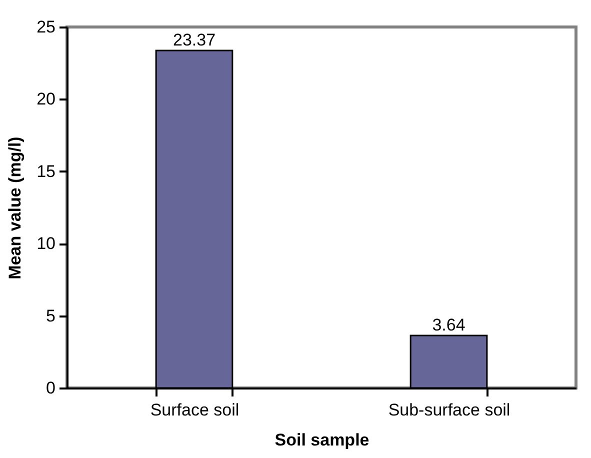 The height and width of the screenshot is (458, 591). What do you see at coordinates (46, 244) in the screenshot?
I see `y-tick-label: 10` at bounding box center [46, 244].